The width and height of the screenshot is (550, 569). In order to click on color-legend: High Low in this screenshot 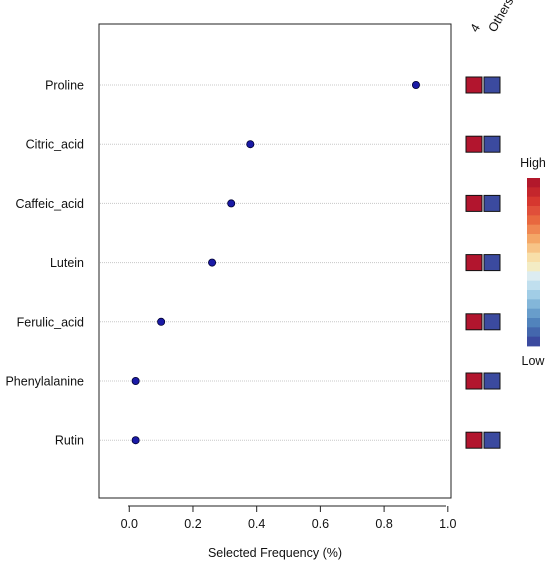, I will do `click(533, 262)`.